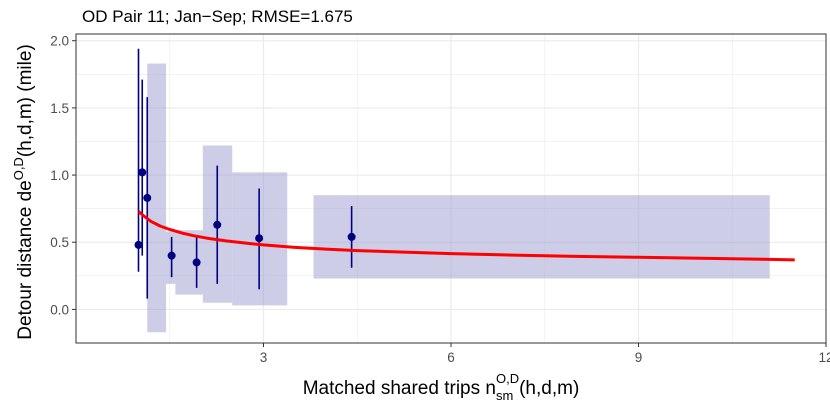 Image resolution: width=830 pixels, height=415 pixels. I want to click on y-axis-title-main: Detour distance de, so click(25, 260).